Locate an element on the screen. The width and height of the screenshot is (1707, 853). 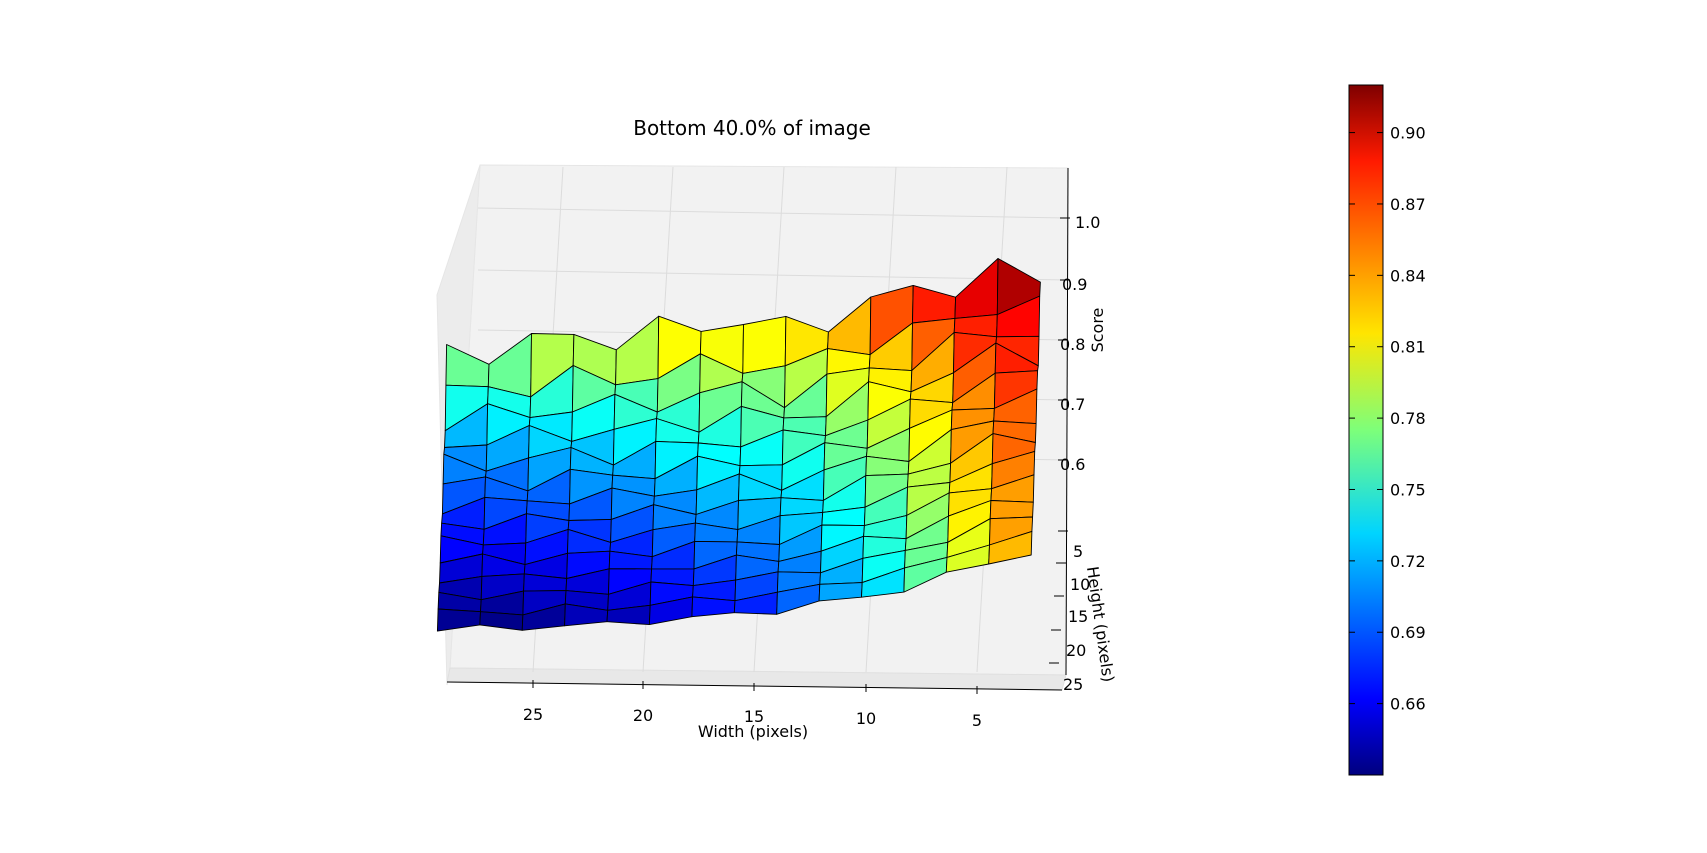
colorbar-tick-label: 0.66 is located at coordinates (1408, 704).